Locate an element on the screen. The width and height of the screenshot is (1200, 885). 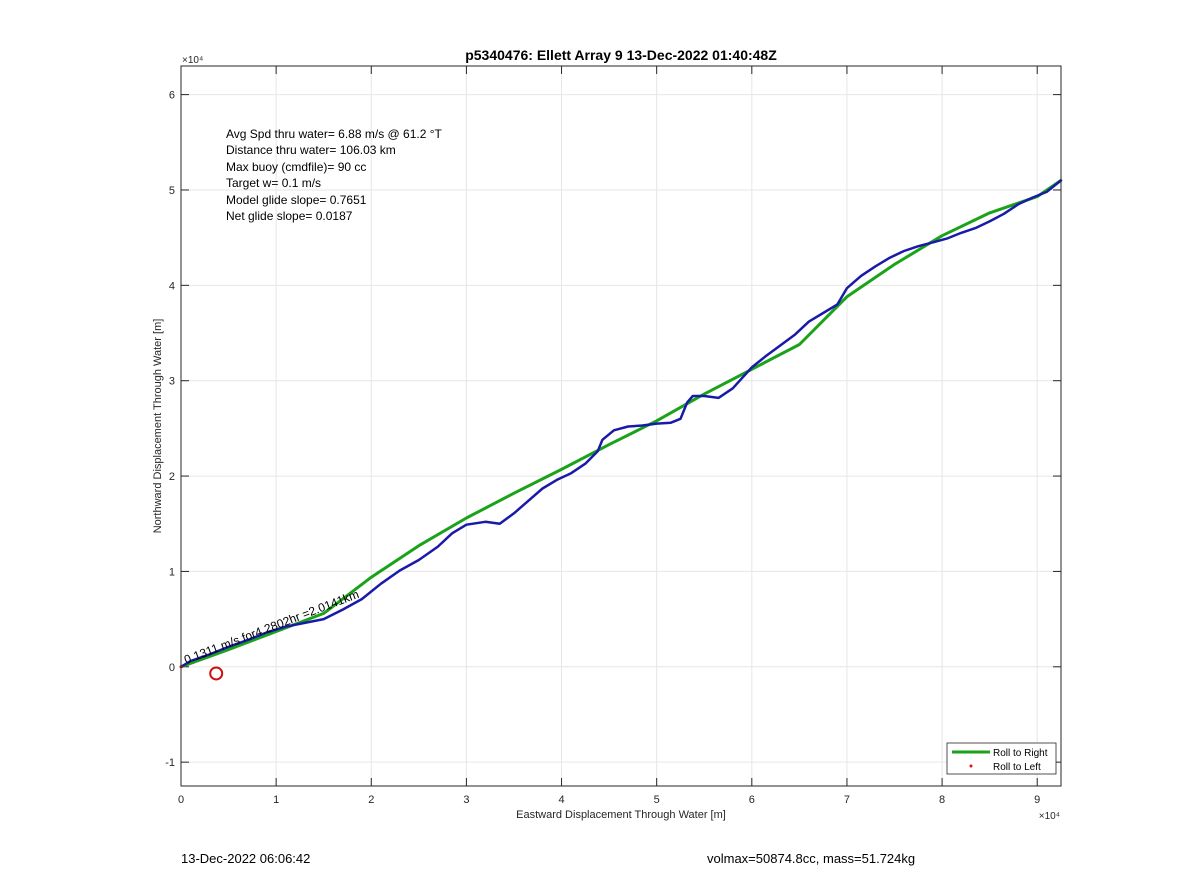
x-tick-label: 2 is located at coordinates (371, 800).